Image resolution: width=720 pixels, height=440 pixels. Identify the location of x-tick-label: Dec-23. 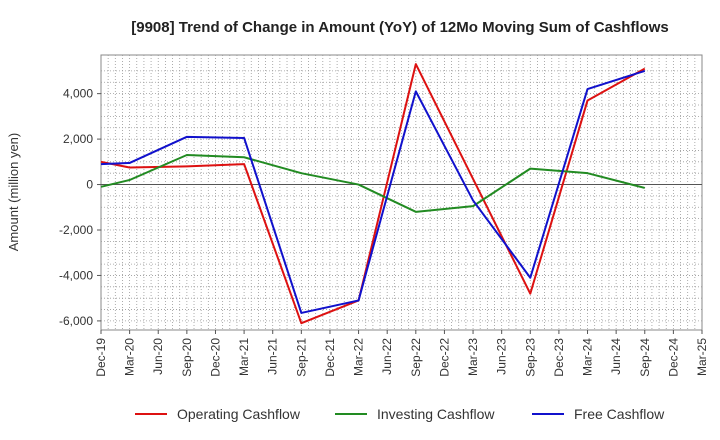
(559, 357).